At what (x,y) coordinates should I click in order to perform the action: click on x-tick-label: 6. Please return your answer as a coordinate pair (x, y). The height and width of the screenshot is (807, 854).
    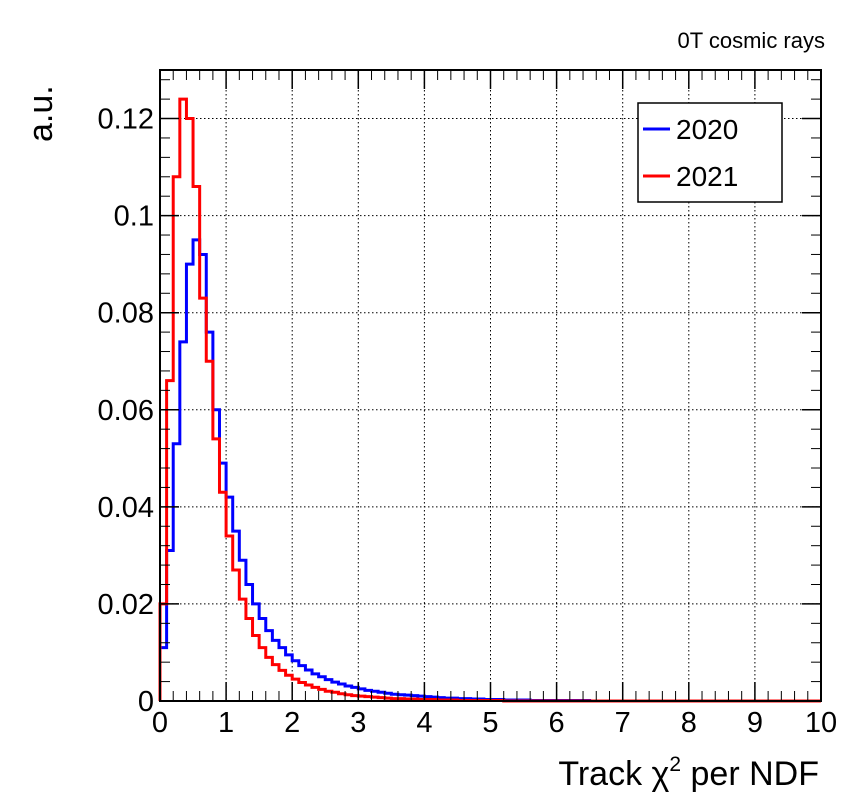
    Looking at the image, I should click on (557, 723).